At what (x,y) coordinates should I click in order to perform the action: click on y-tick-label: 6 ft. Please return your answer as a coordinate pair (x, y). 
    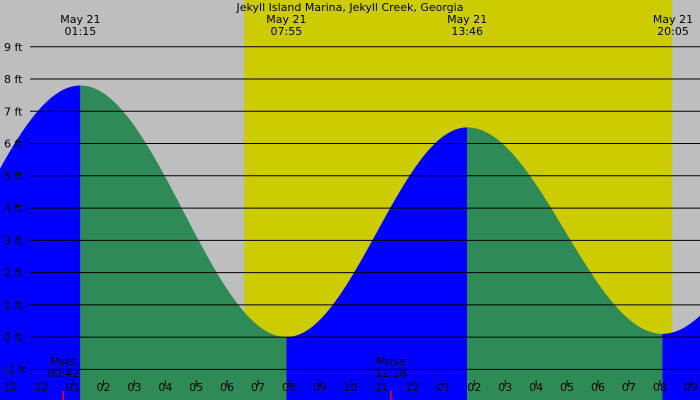
    Looking at the image, I should click on (13, 144).